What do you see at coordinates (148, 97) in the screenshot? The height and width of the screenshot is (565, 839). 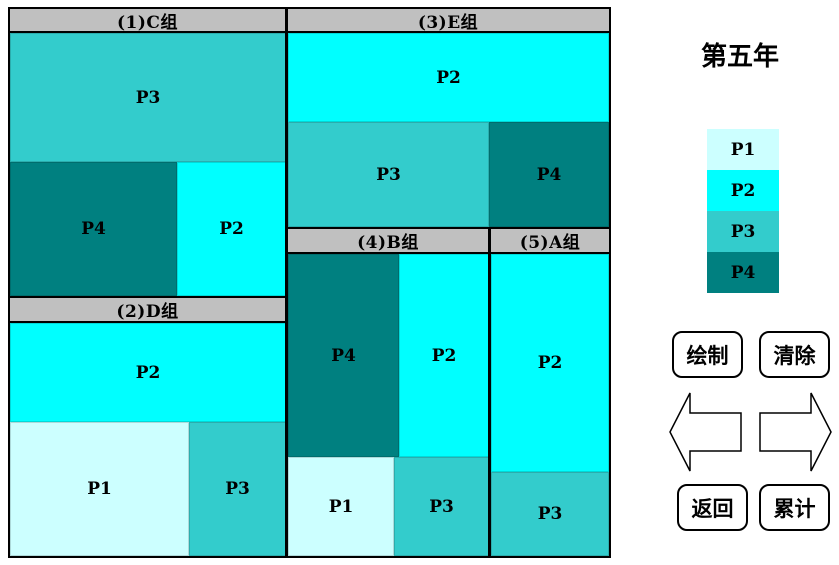 I see `group-c-cell-p3: P3` at bounding box center [148, 97].